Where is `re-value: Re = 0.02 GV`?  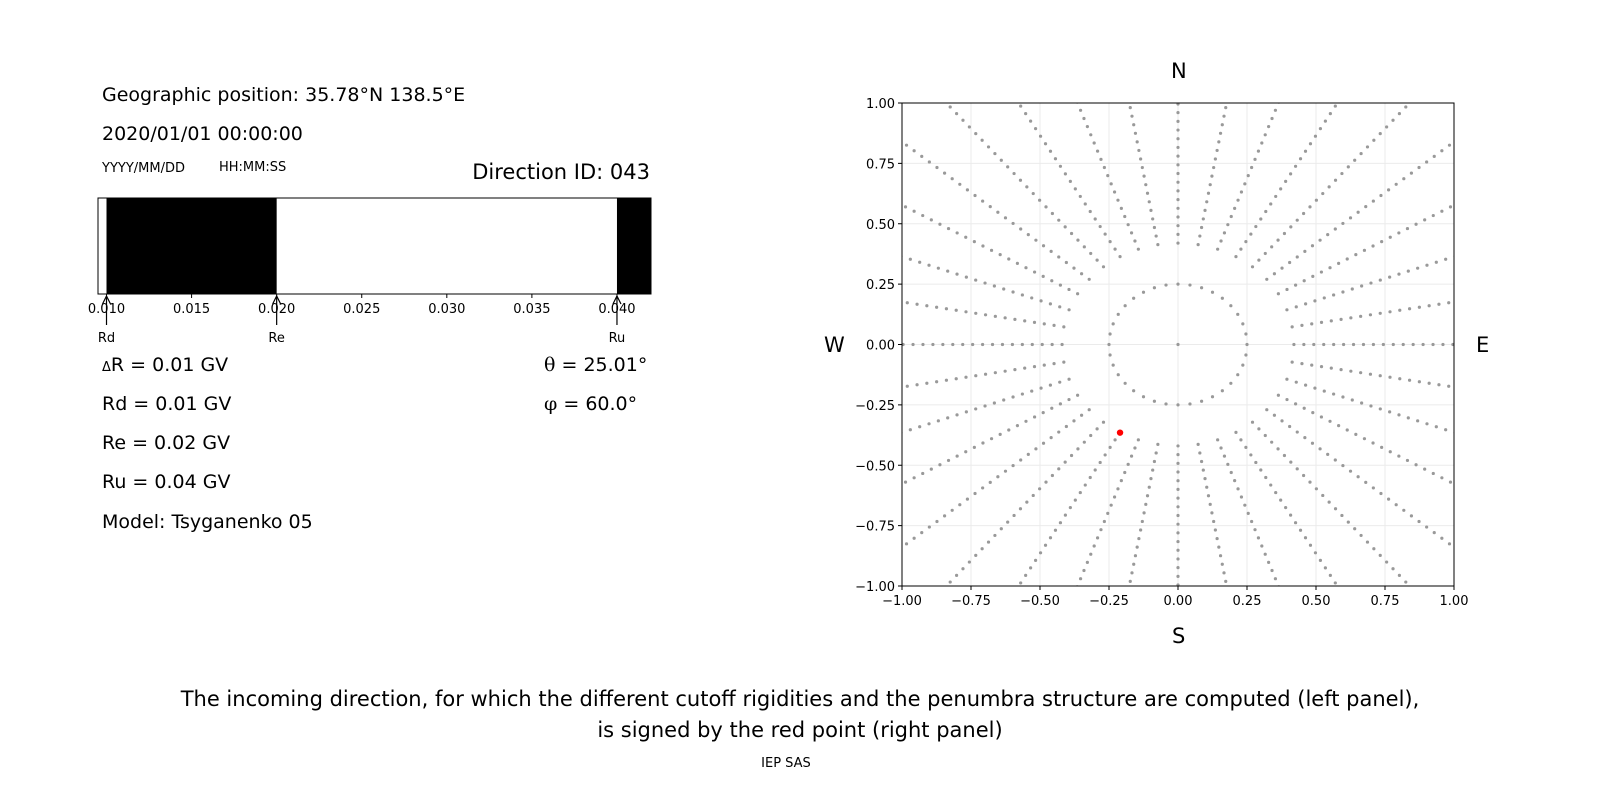 re-value: Re = 0.02 GV is located at coordinates (166, 443).